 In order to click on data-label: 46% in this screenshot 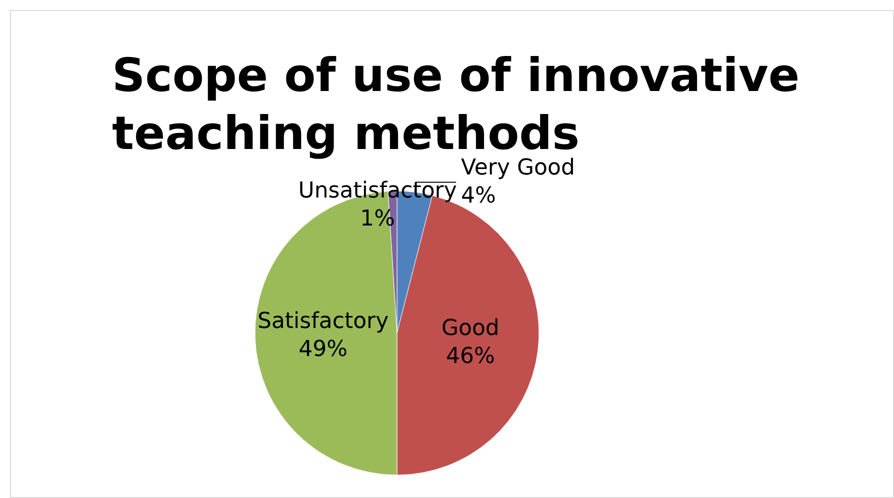, I will do `click(470, 356)`.